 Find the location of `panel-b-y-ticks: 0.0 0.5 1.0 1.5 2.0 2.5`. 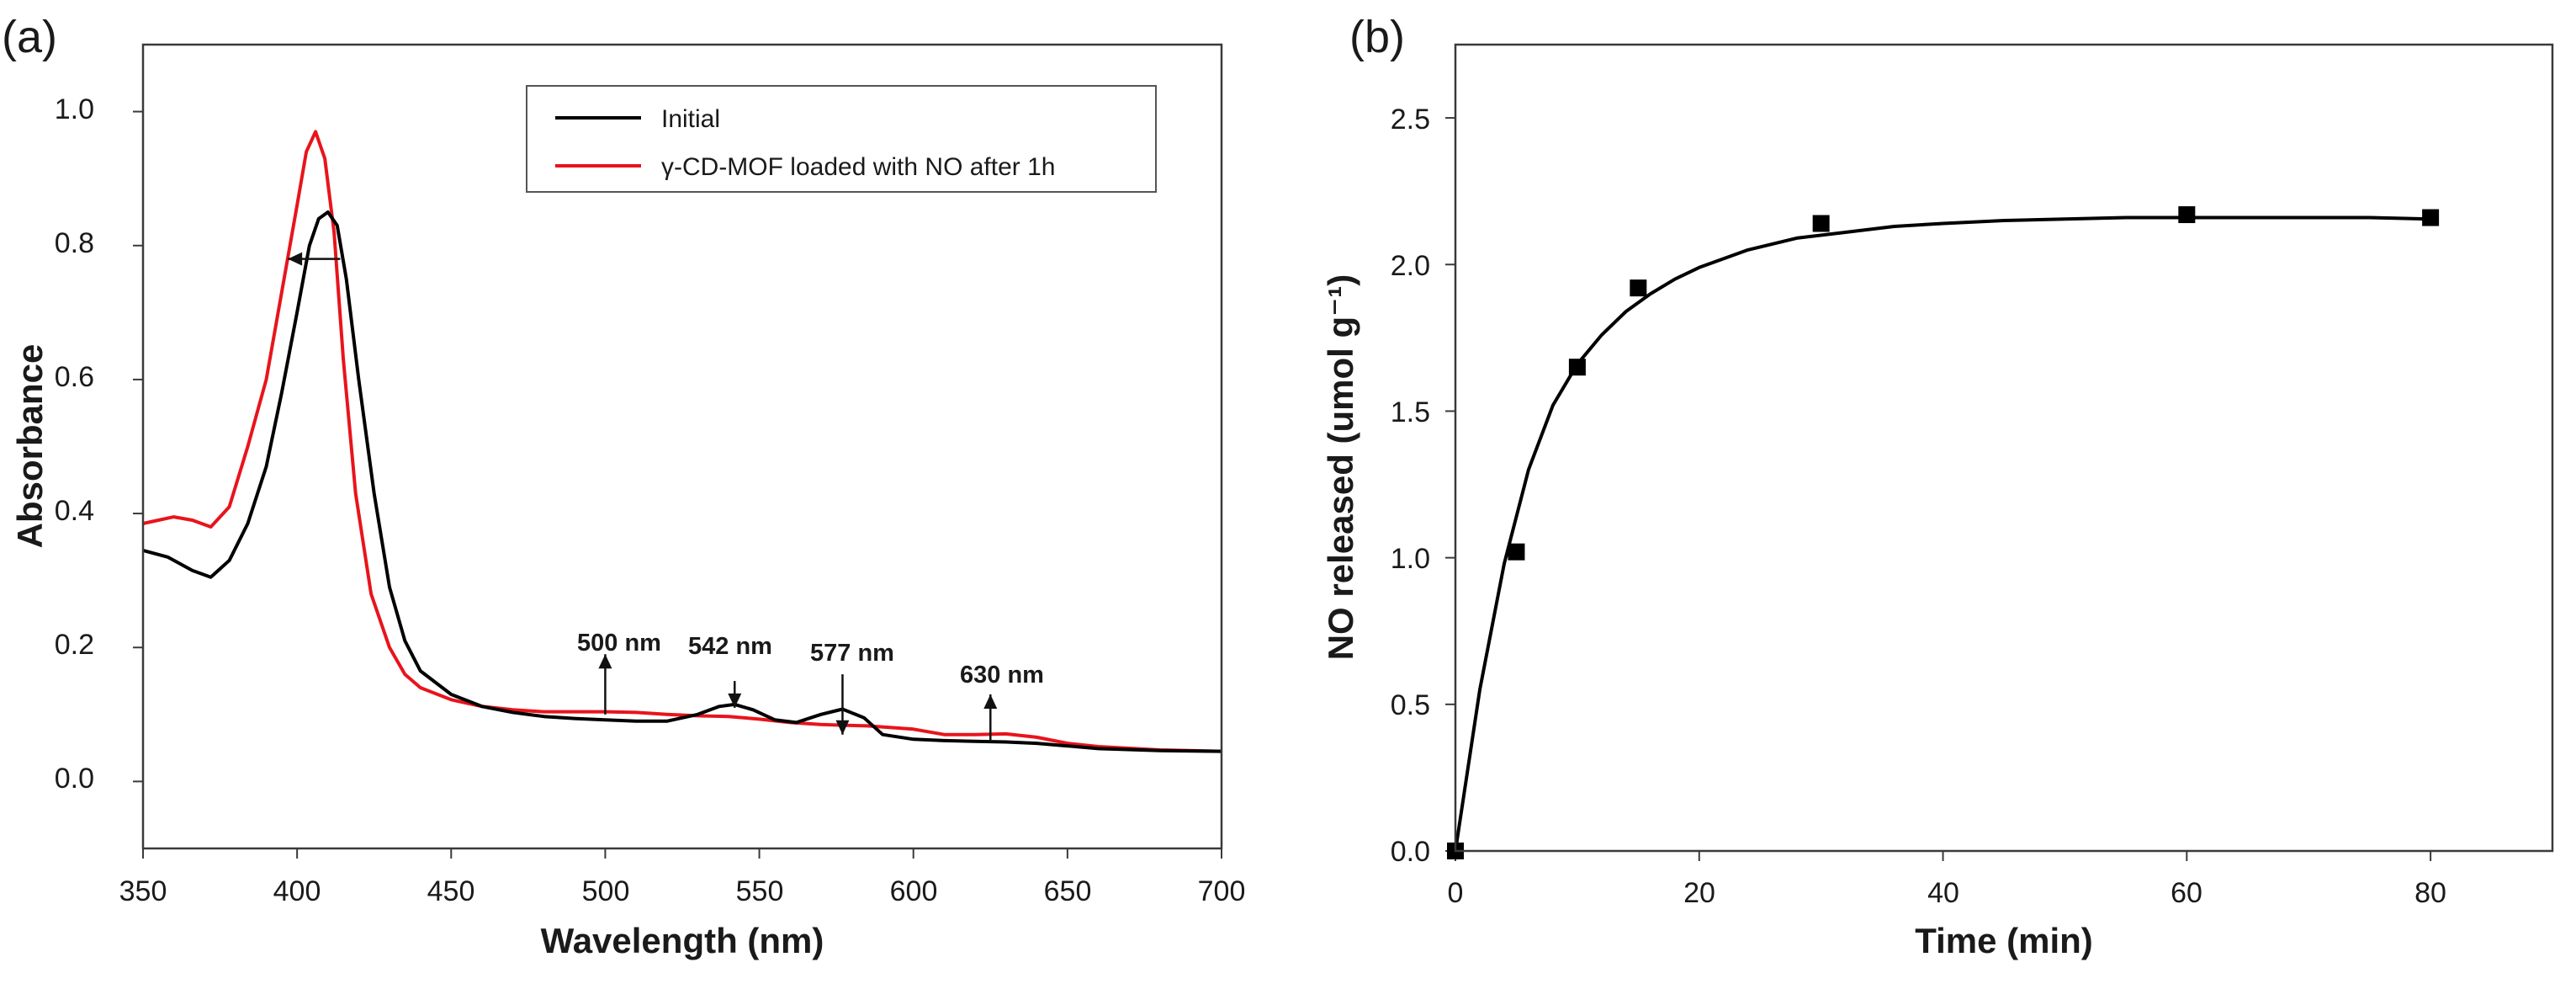

panel-b-y-ticks: 0.0 0.5 1.0 1.5 2.0 2.5 is located at coordinates (1410, 486).